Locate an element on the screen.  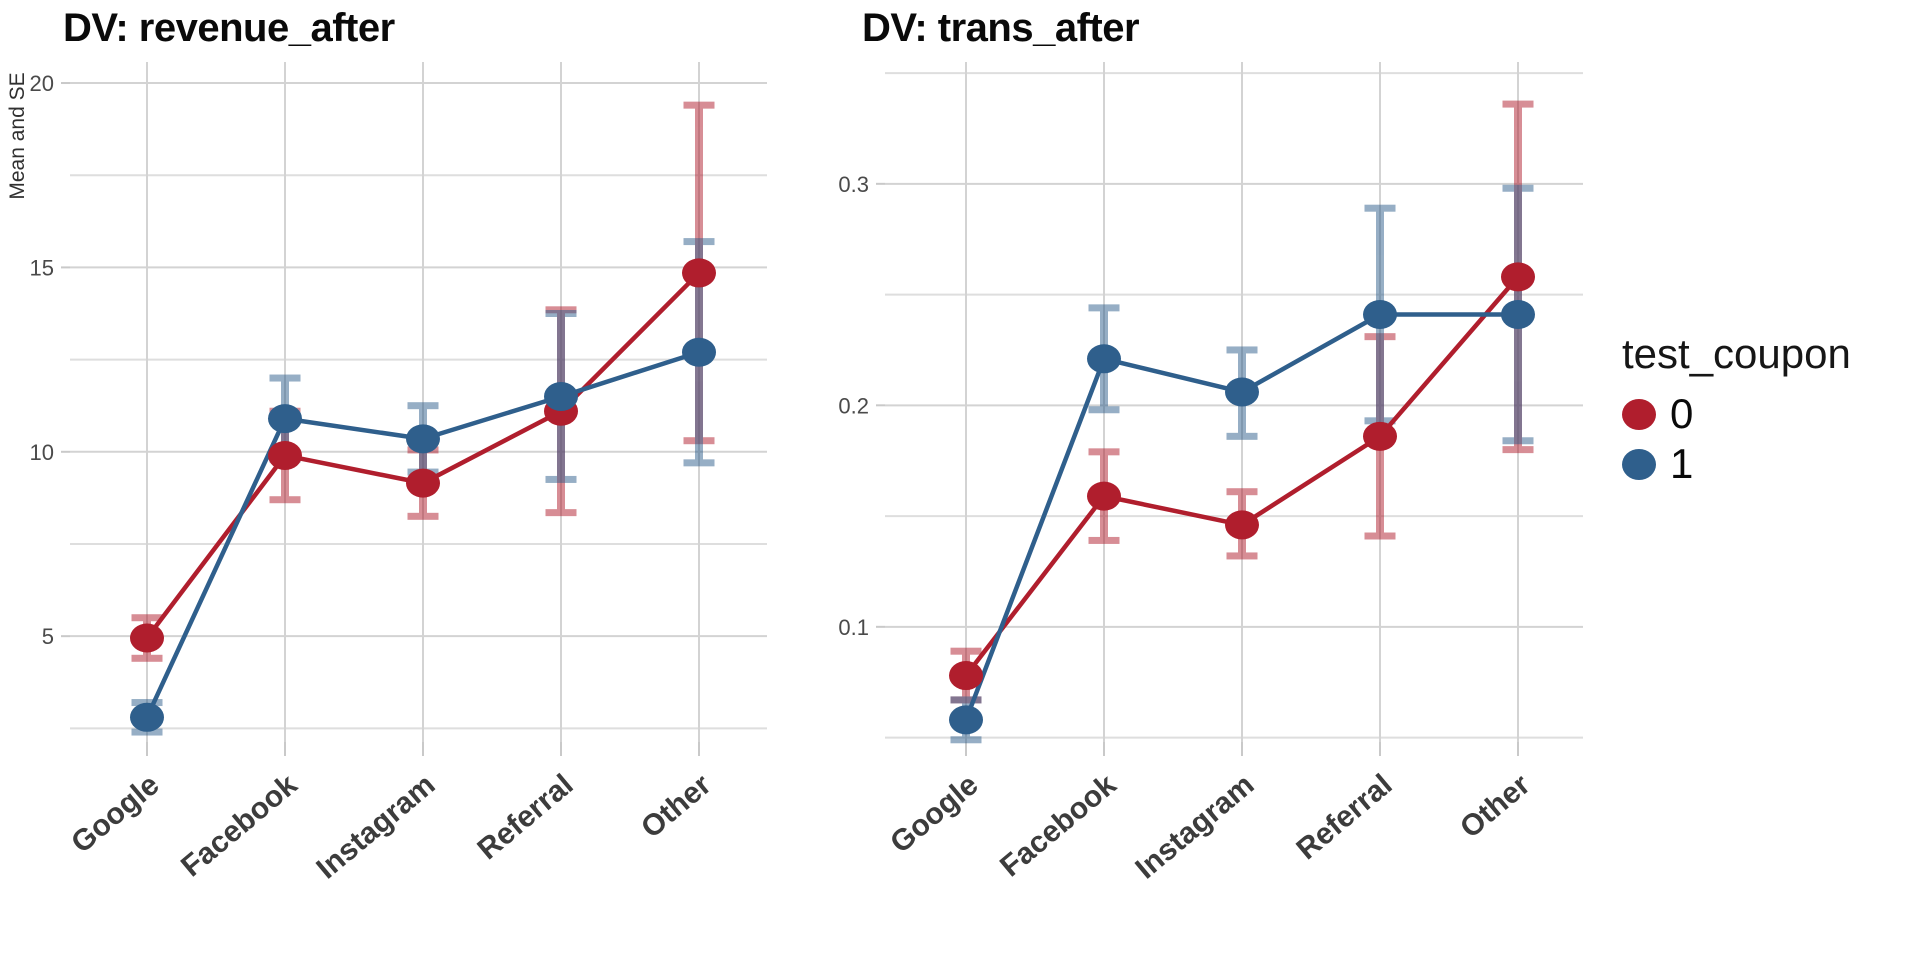
y-tick-label: 0.1 is located at coordinates (853, 627).